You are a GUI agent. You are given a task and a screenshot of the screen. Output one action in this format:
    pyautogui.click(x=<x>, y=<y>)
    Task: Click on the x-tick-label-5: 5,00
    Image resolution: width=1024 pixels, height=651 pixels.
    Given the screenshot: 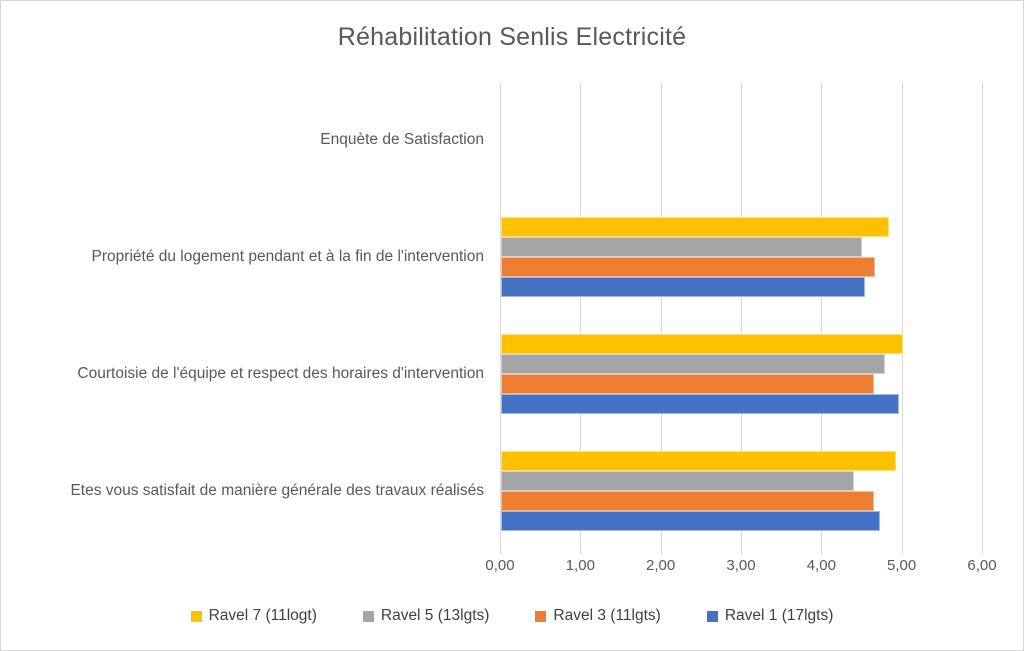 What is the action you would take?
    pyautogui.click(x=902, y=565)
    